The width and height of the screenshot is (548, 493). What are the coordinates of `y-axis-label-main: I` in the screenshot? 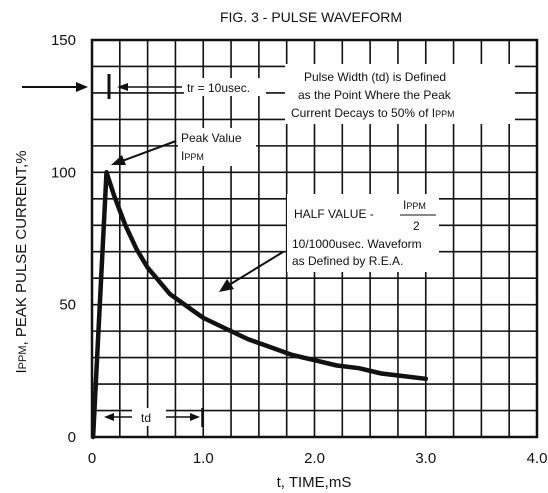 It's located at (21, 371).